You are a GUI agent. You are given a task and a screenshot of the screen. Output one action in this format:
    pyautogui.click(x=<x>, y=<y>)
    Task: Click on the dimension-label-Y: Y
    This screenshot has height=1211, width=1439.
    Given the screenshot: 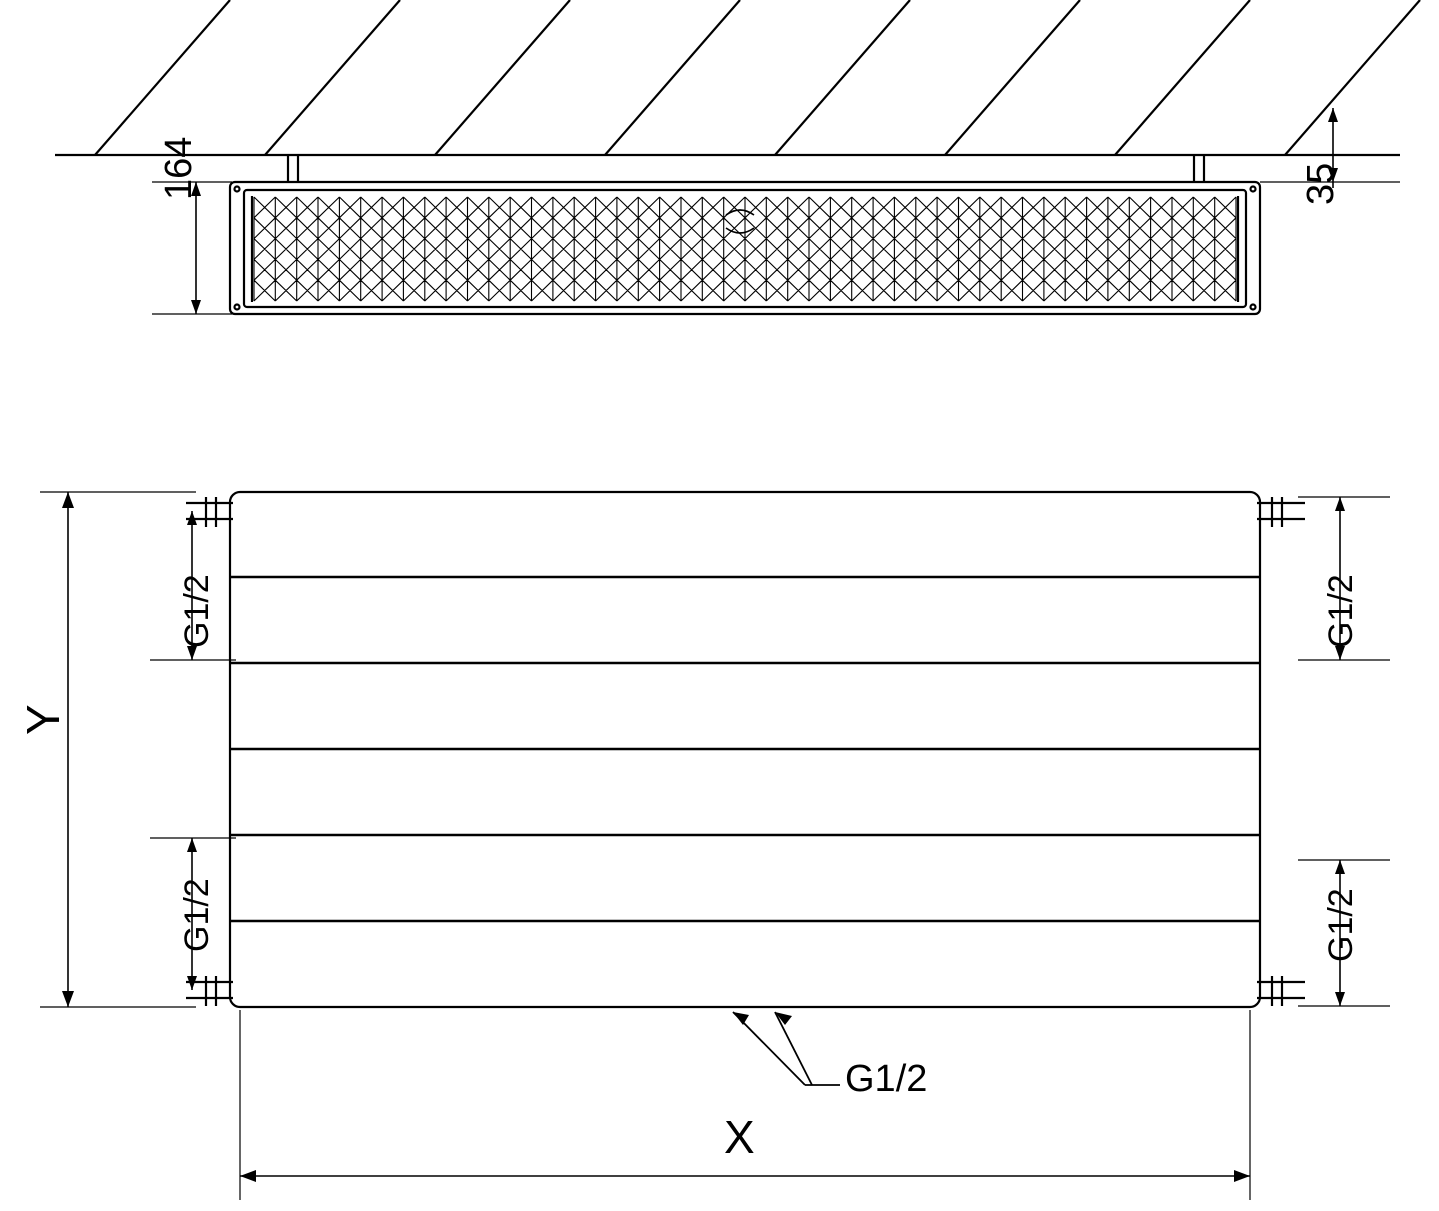 What is the action you would take?
    pyautogui.click(x=43, y=719)
    